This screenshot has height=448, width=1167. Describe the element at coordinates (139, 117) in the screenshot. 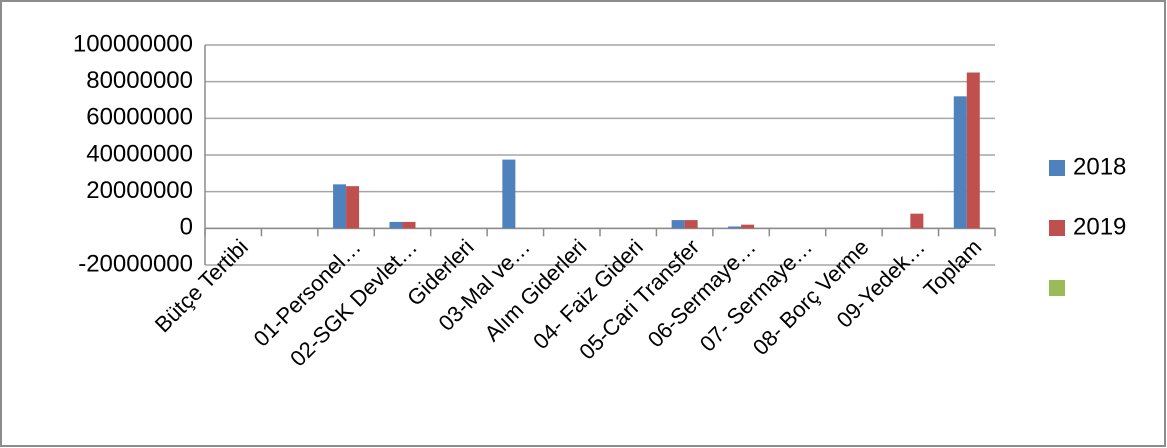

I see `y-tick-label: 60000000` at that location.